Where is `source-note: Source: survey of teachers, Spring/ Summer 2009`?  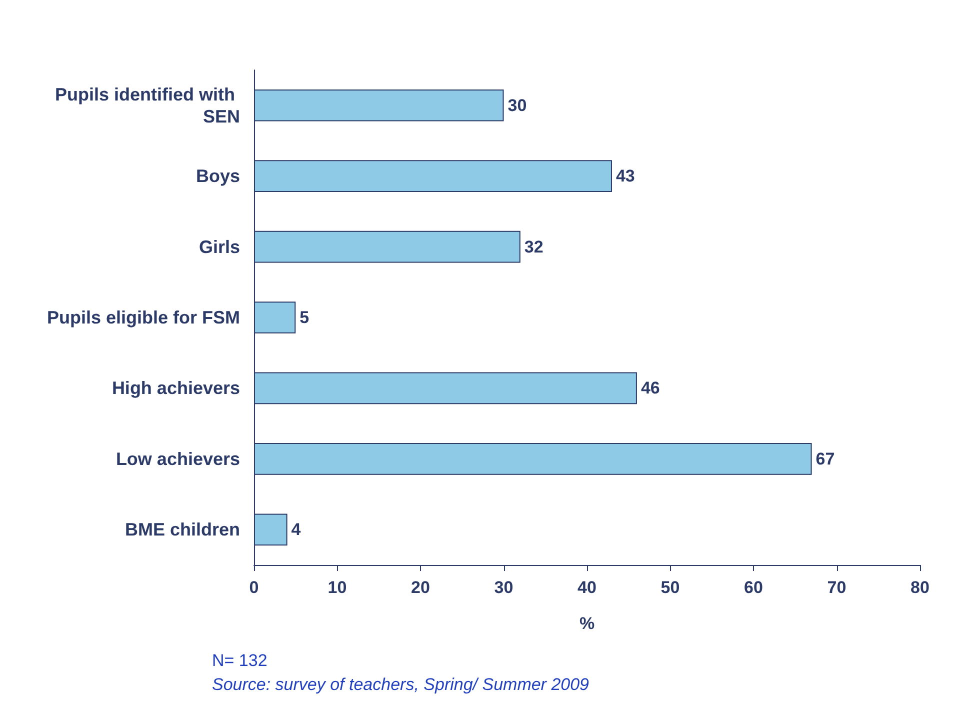
source-note: Source: survey of teachers, Spring/ Summer 2009 is located at coordinates (401, 684).